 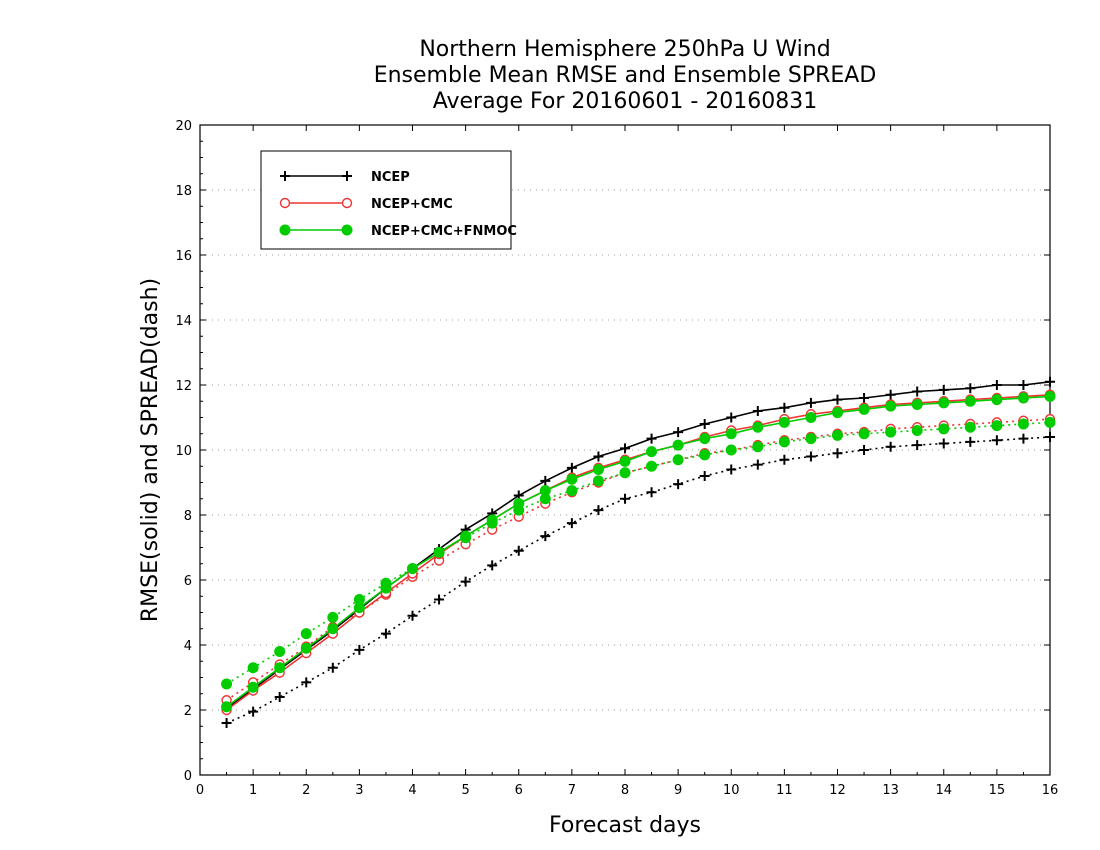 What do you see at coordinates (366, 204) in the screenshot?
I see `legend-item-ncep-cmc: NCEP+CMC` at bounding box center [366, 204].